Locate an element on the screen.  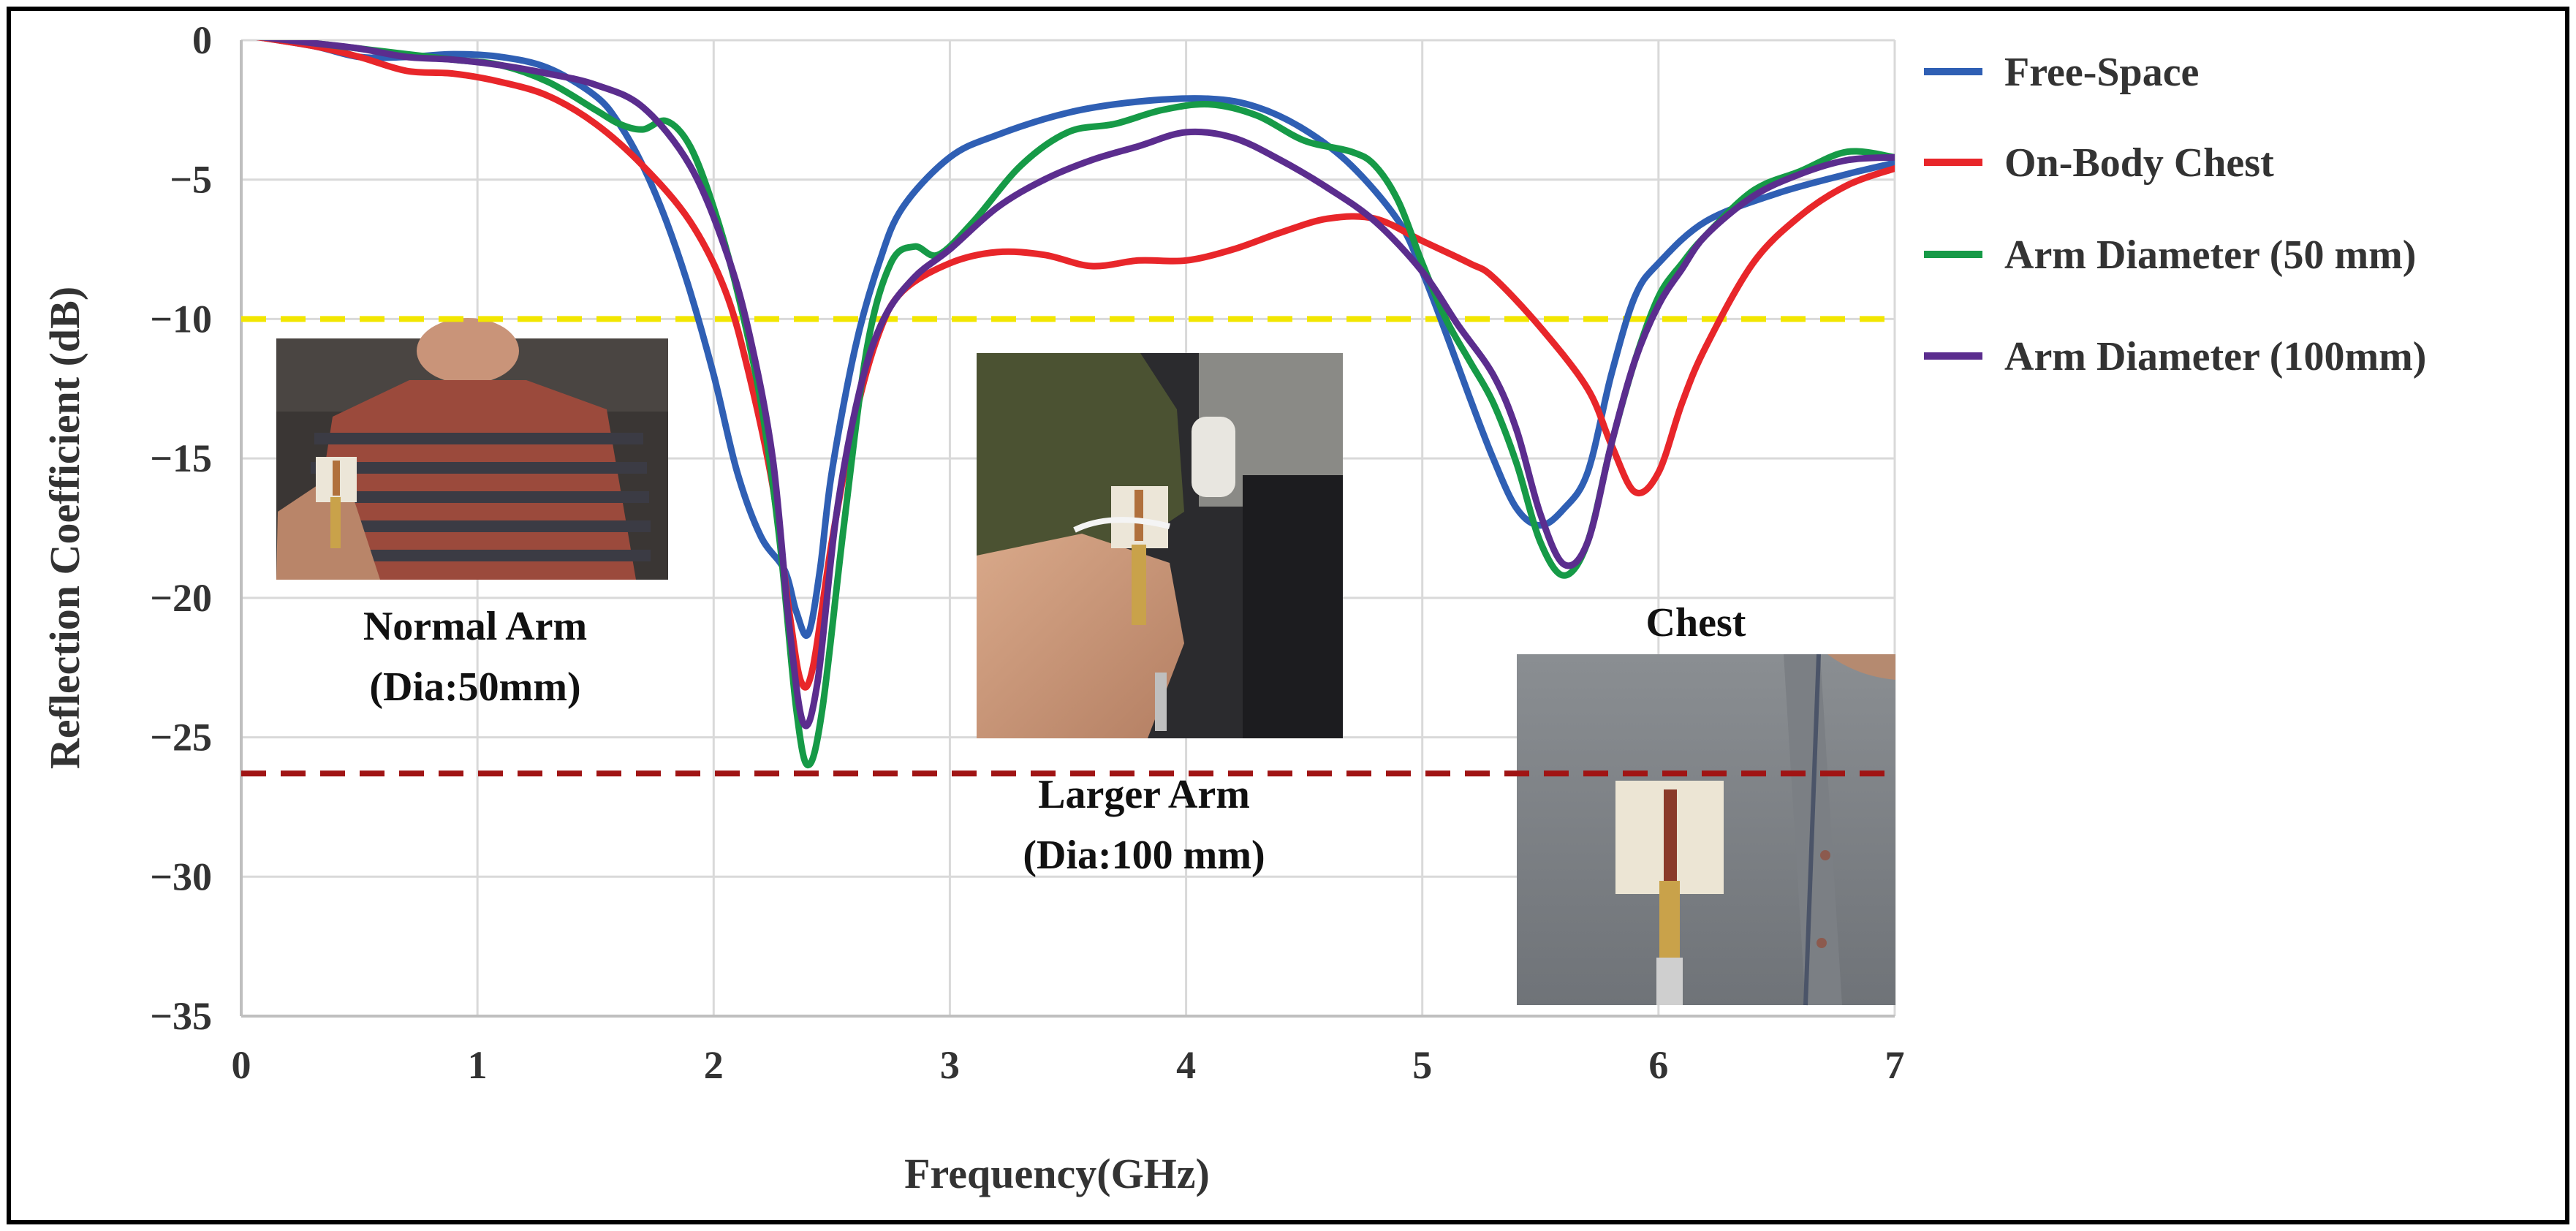
y-axis-title: Reflection Coefficient (dB) is located at coordinates (64, 528).